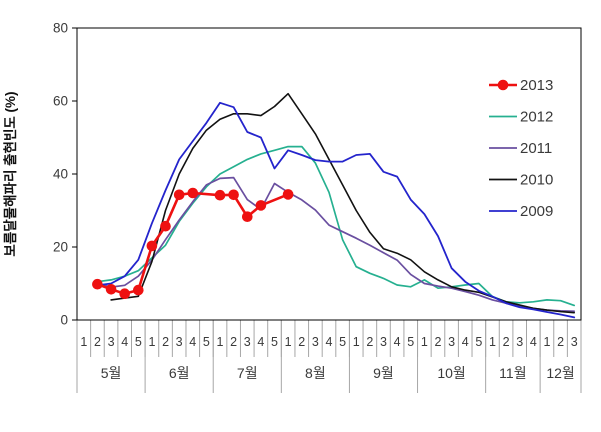 This screenshot has width=601, height=432. Describe the element at coordinates (64, 320) in the screenshot. I see `y-tick-label: 0` at that location.